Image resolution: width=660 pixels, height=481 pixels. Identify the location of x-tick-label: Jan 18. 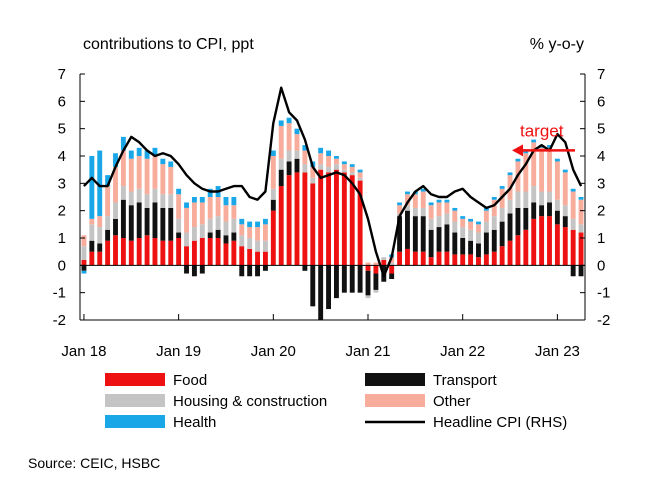
(83, 351).